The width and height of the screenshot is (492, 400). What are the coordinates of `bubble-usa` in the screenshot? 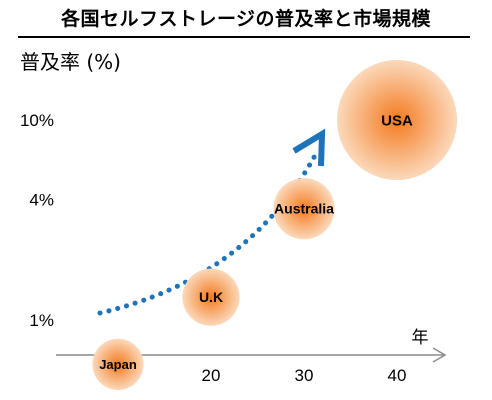 It's located at (397, 120).